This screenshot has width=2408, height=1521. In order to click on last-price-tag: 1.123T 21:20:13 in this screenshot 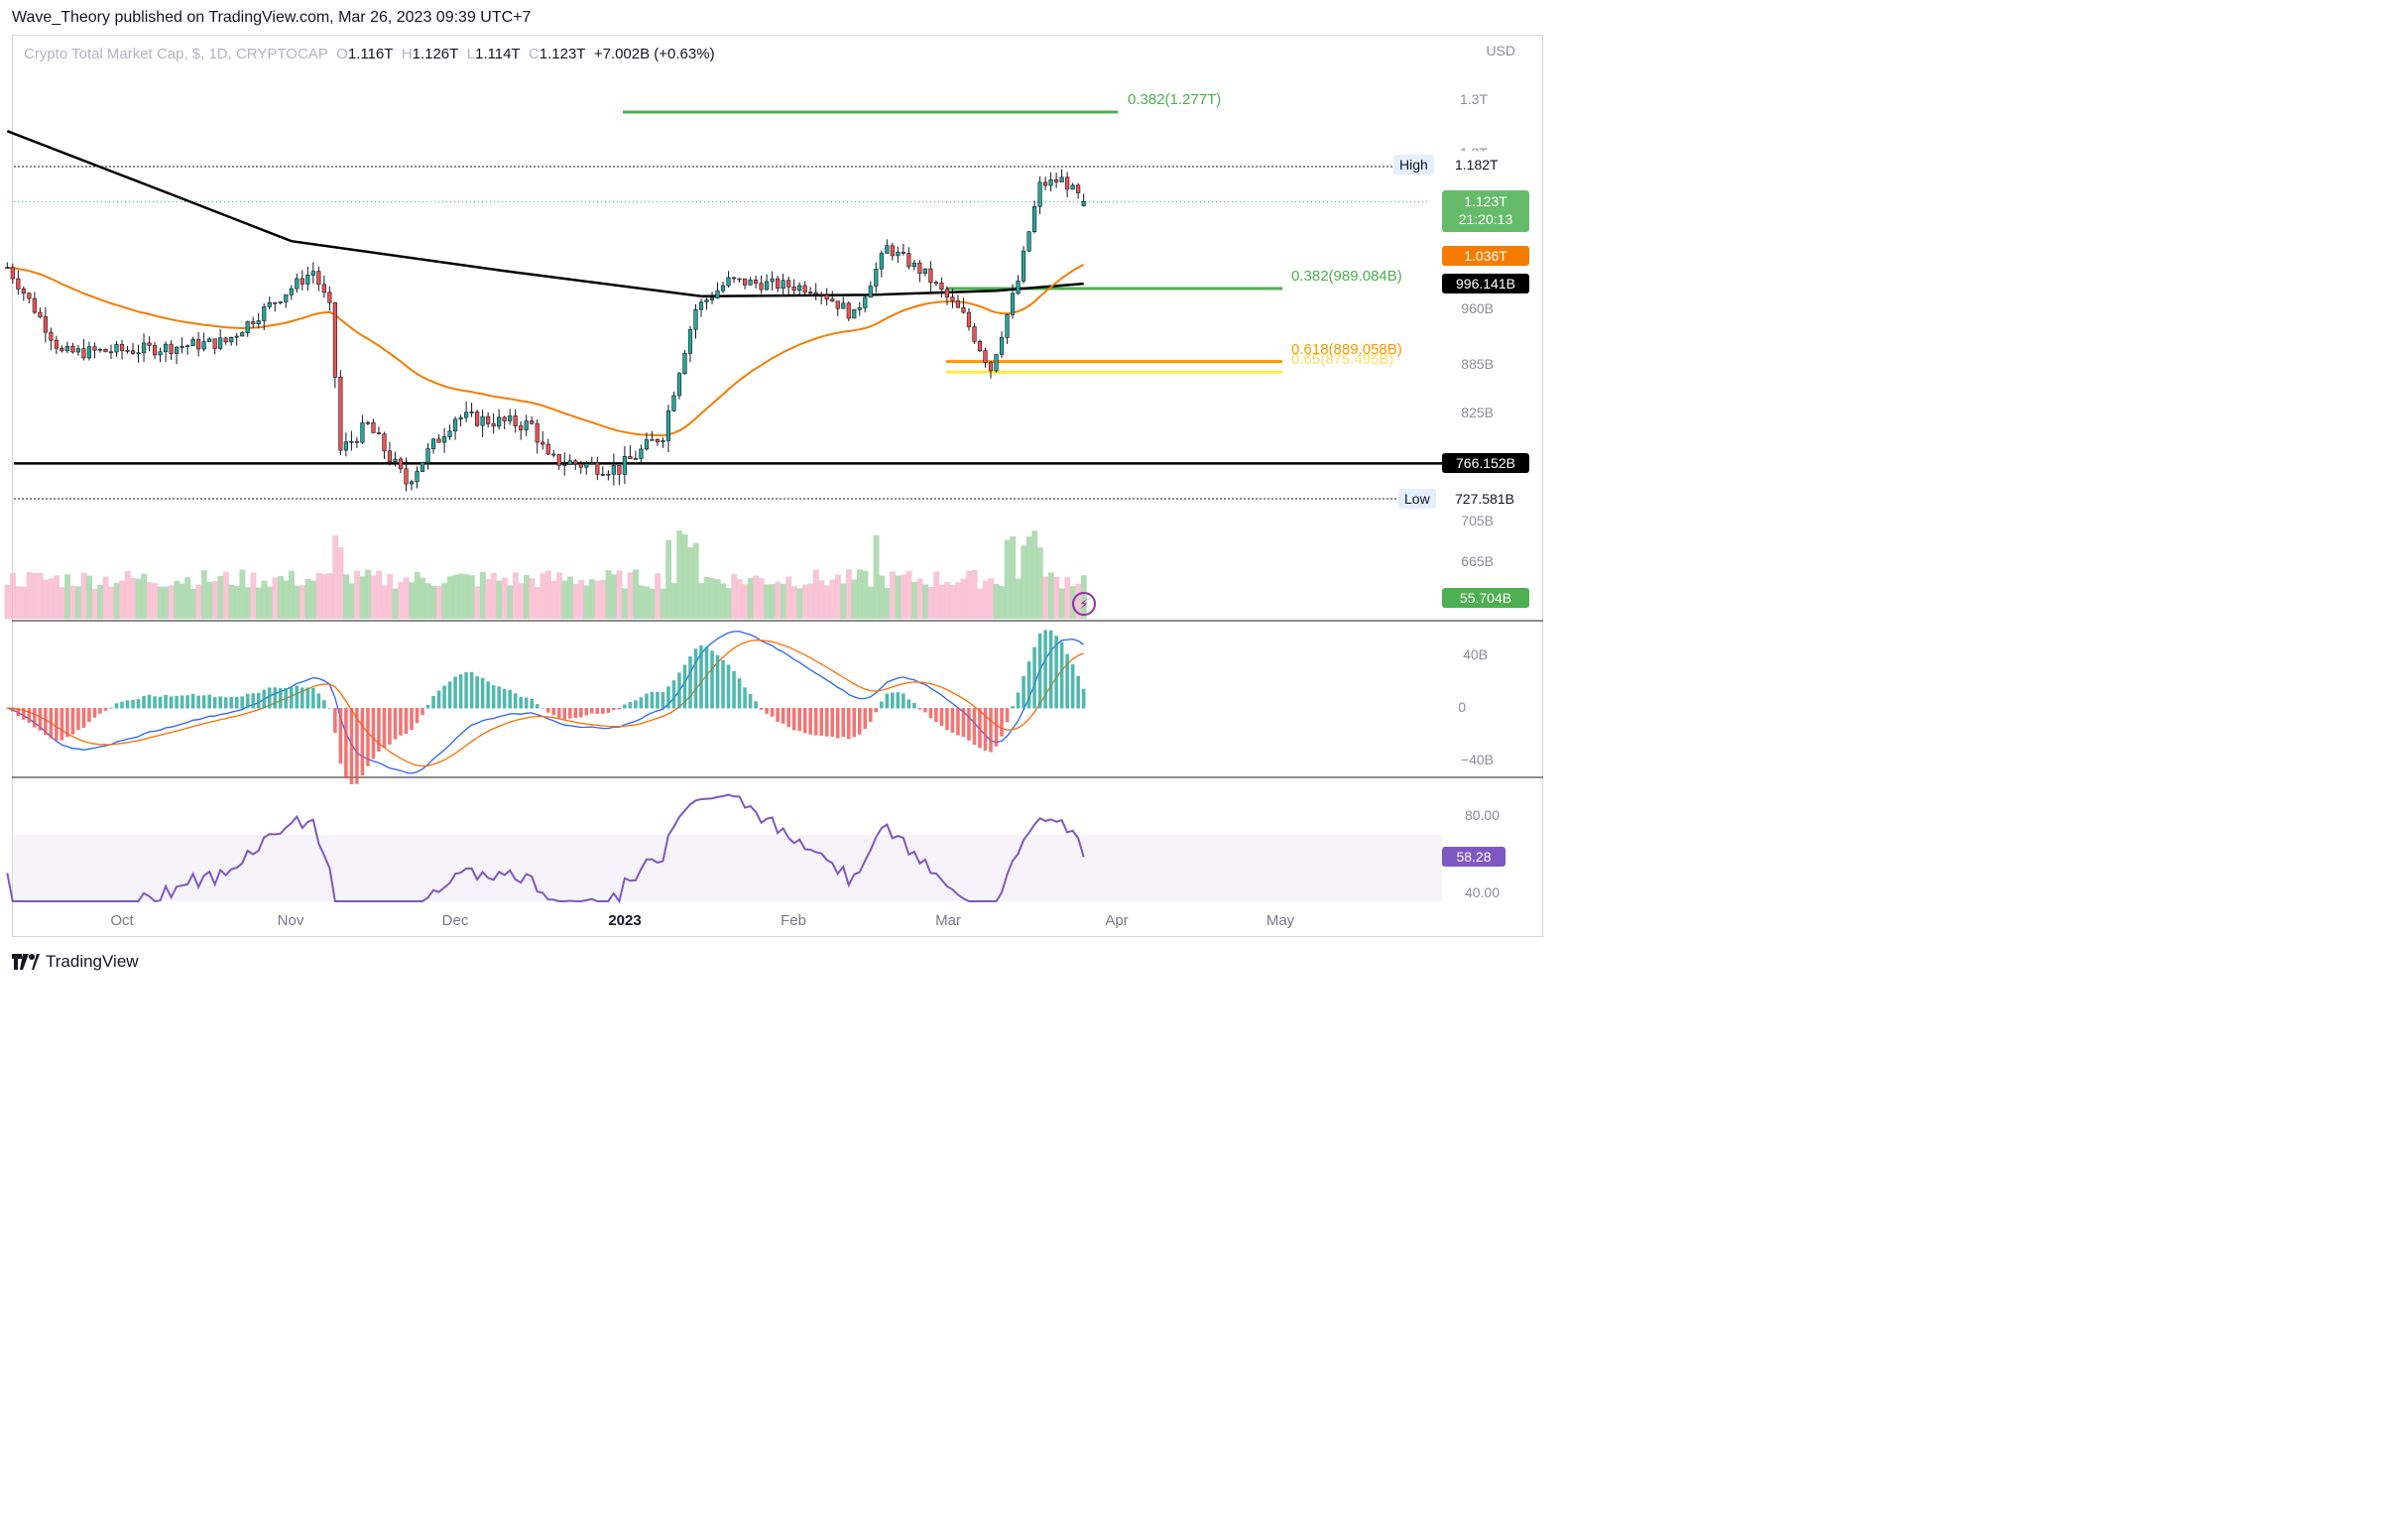, I will do `click(1486, 211)`.